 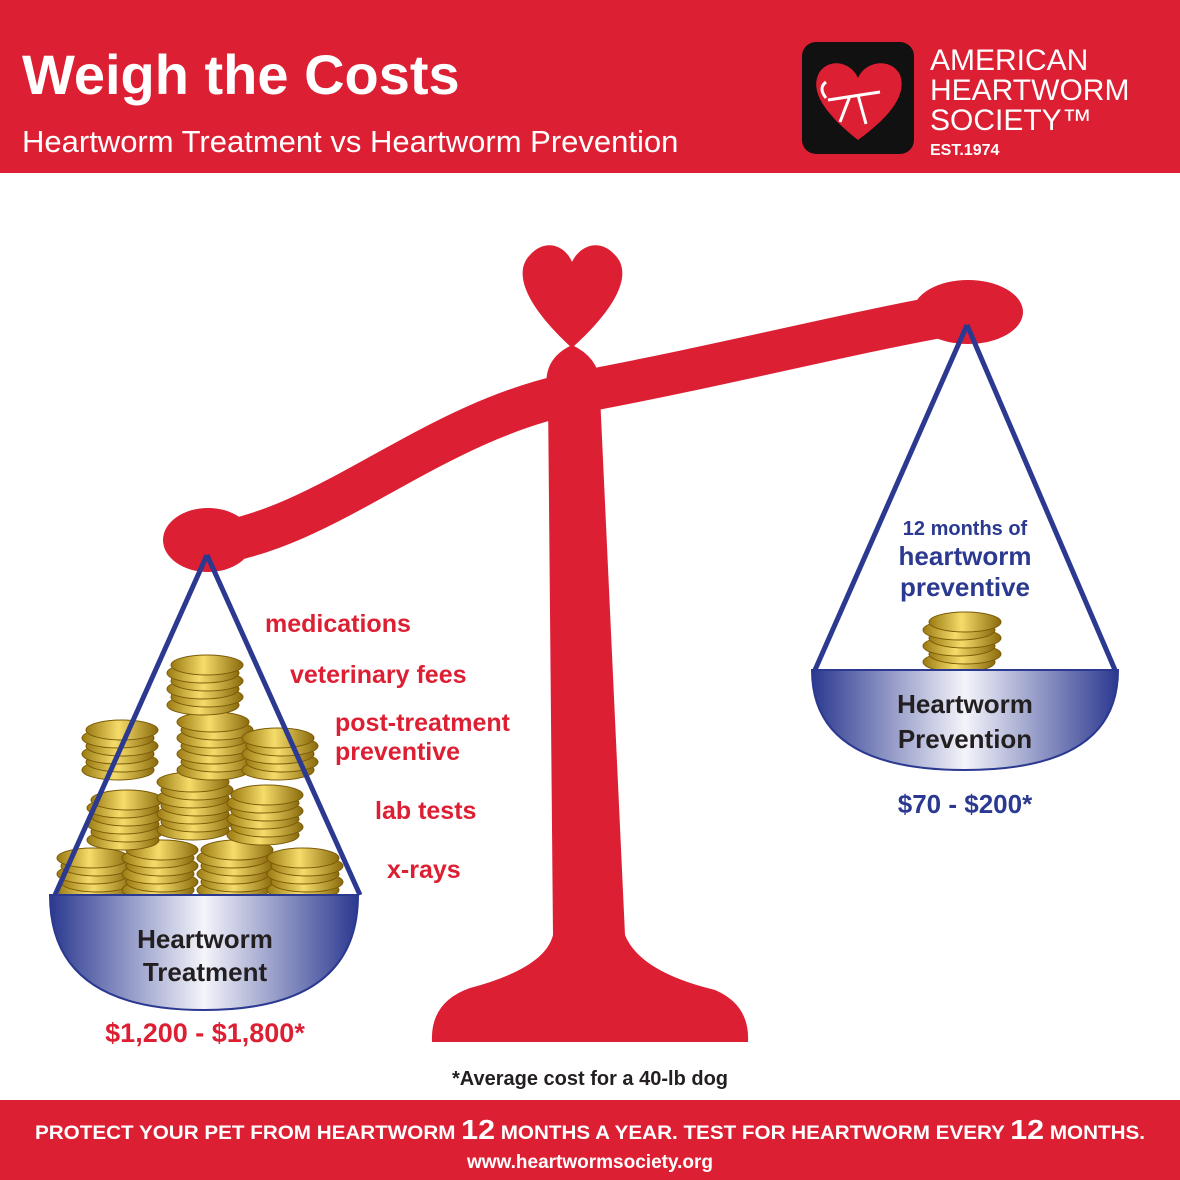 What do you see at coordinates (338, 624) in the screenshot?
I see `cost-item: medications` at bounding box center [338, 624].